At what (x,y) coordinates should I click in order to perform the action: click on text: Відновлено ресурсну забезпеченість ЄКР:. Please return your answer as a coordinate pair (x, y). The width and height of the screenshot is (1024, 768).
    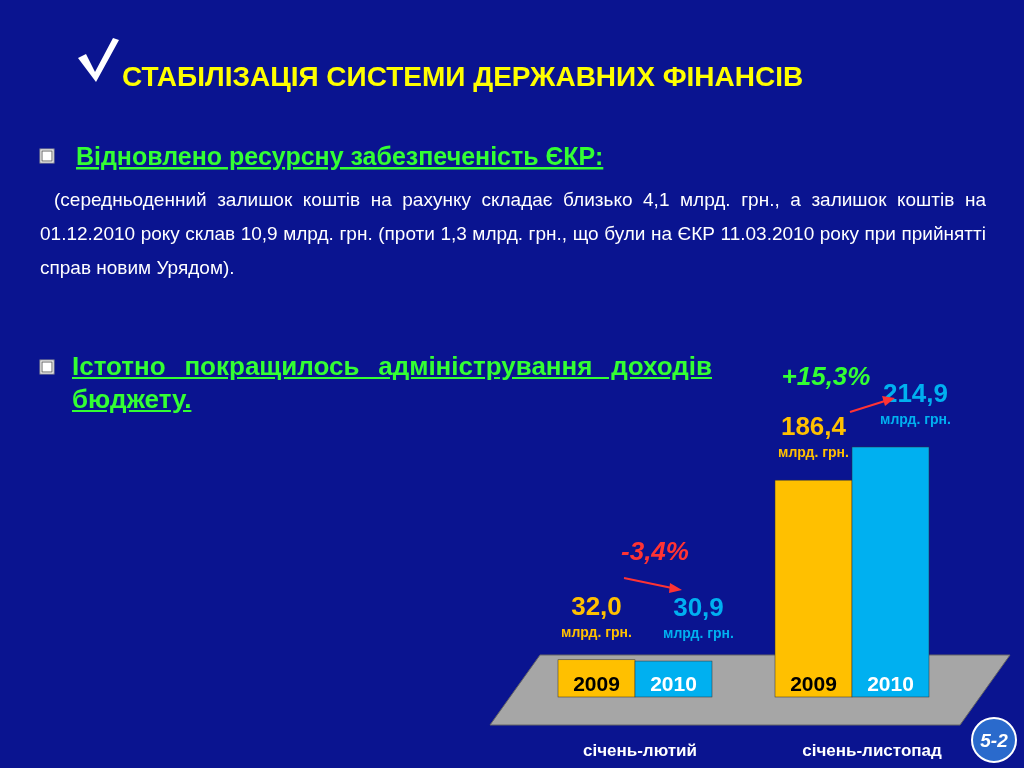
    Looking at the image, I should click on (340, 156).